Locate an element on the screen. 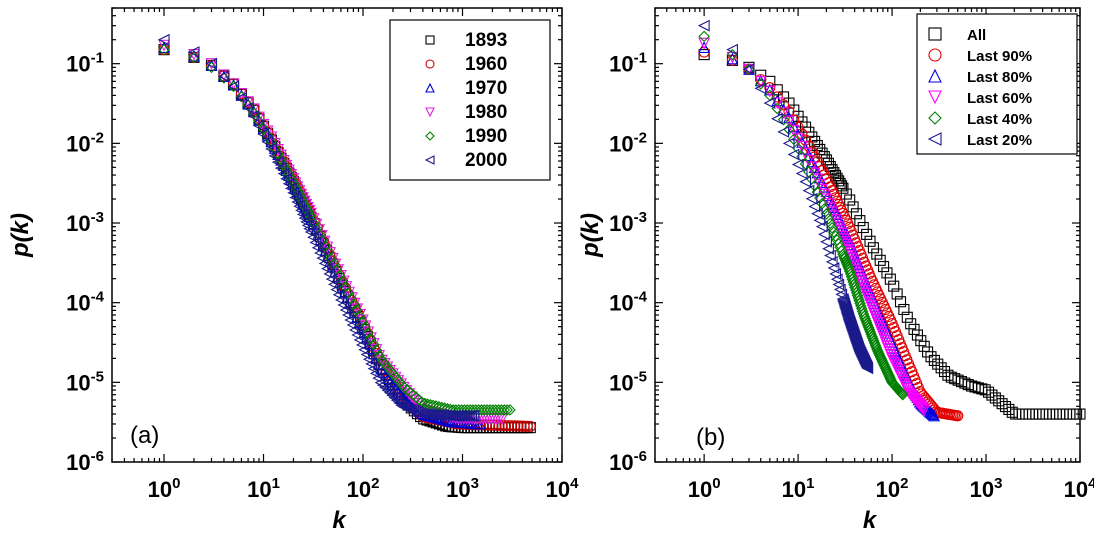 The height and width of the screenshot is (537, 1094). legend-label: Last 40% is located at coordinates (999, 119).